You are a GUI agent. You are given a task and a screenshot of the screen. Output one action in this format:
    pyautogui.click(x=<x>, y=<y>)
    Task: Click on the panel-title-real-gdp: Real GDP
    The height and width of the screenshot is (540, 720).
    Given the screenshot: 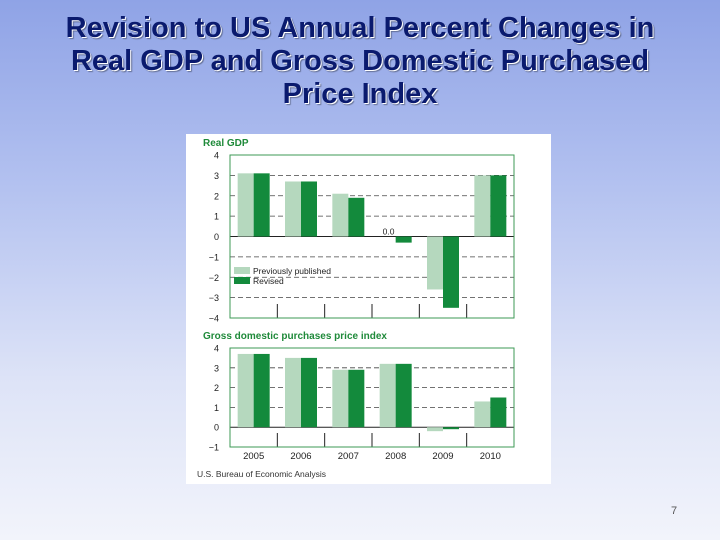 What is the action you would take?
    pyautogui.click(x=226, y=143)
    